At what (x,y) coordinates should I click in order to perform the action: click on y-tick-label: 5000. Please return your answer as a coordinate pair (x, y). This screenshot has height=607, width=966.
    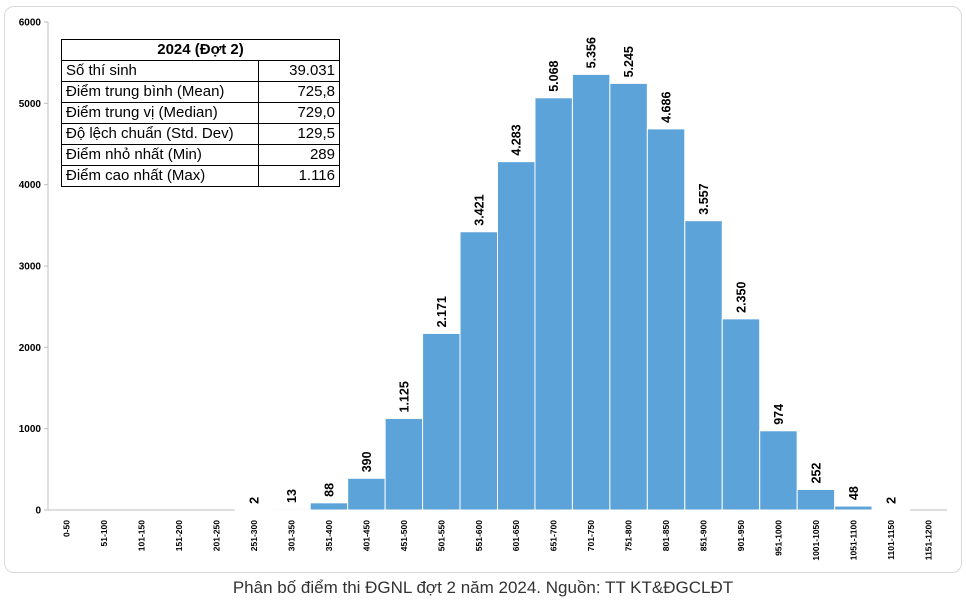
    Looking at the image, I should click on (30, 104).